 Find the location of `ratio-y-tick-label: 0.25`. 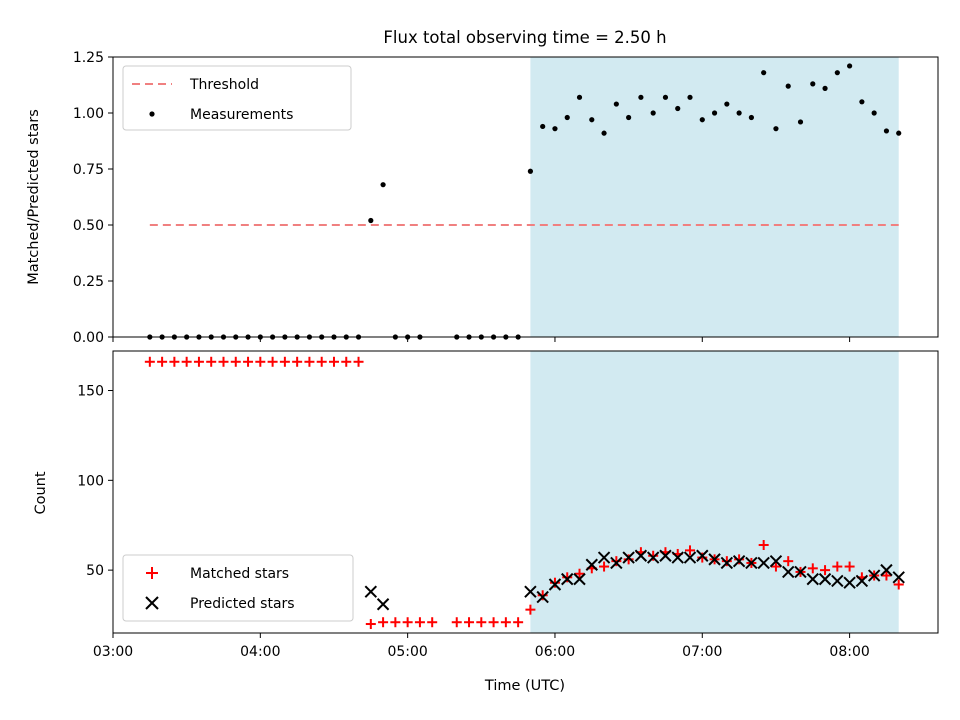

ratio-y-tick-label: 0.25 is located at coordinates (88, 282).